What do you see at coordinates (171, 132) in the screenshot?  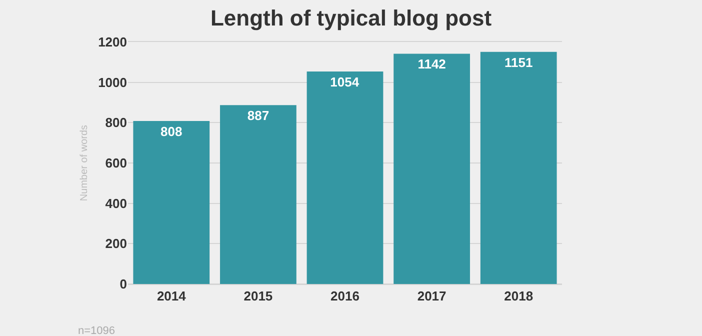 I see `data-label: 808` at bounding box center [171, 132].